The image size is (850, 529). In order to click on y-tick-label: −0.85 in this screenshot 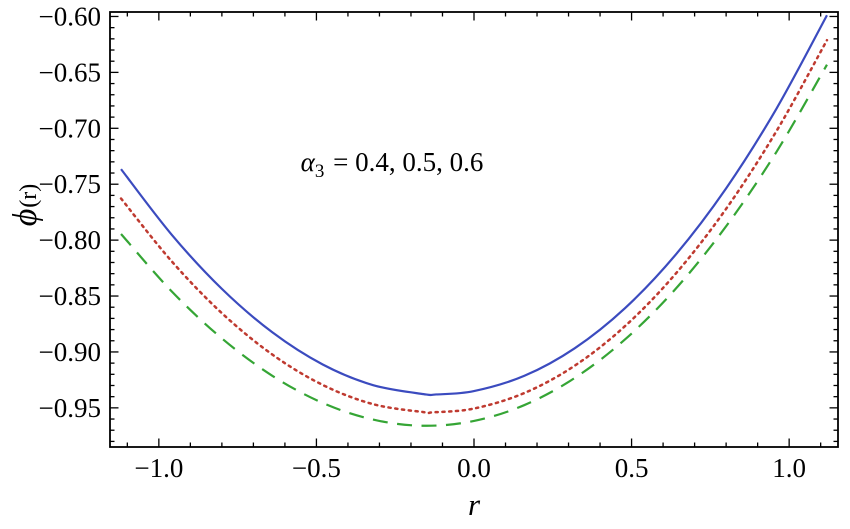, I will do `click(70, 296)`.